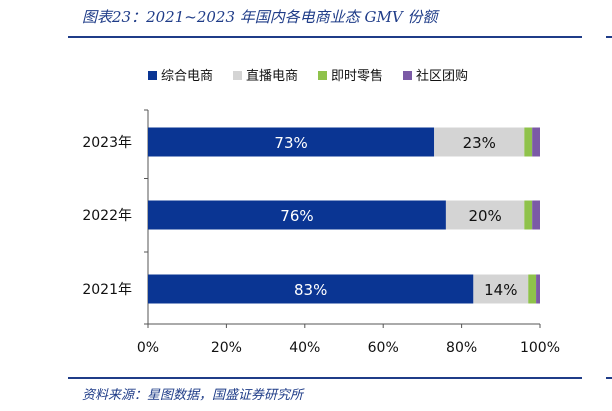  Describe the element at coordinates (609, 37) in the screenshot. I see `header-rule-edge` at that location.